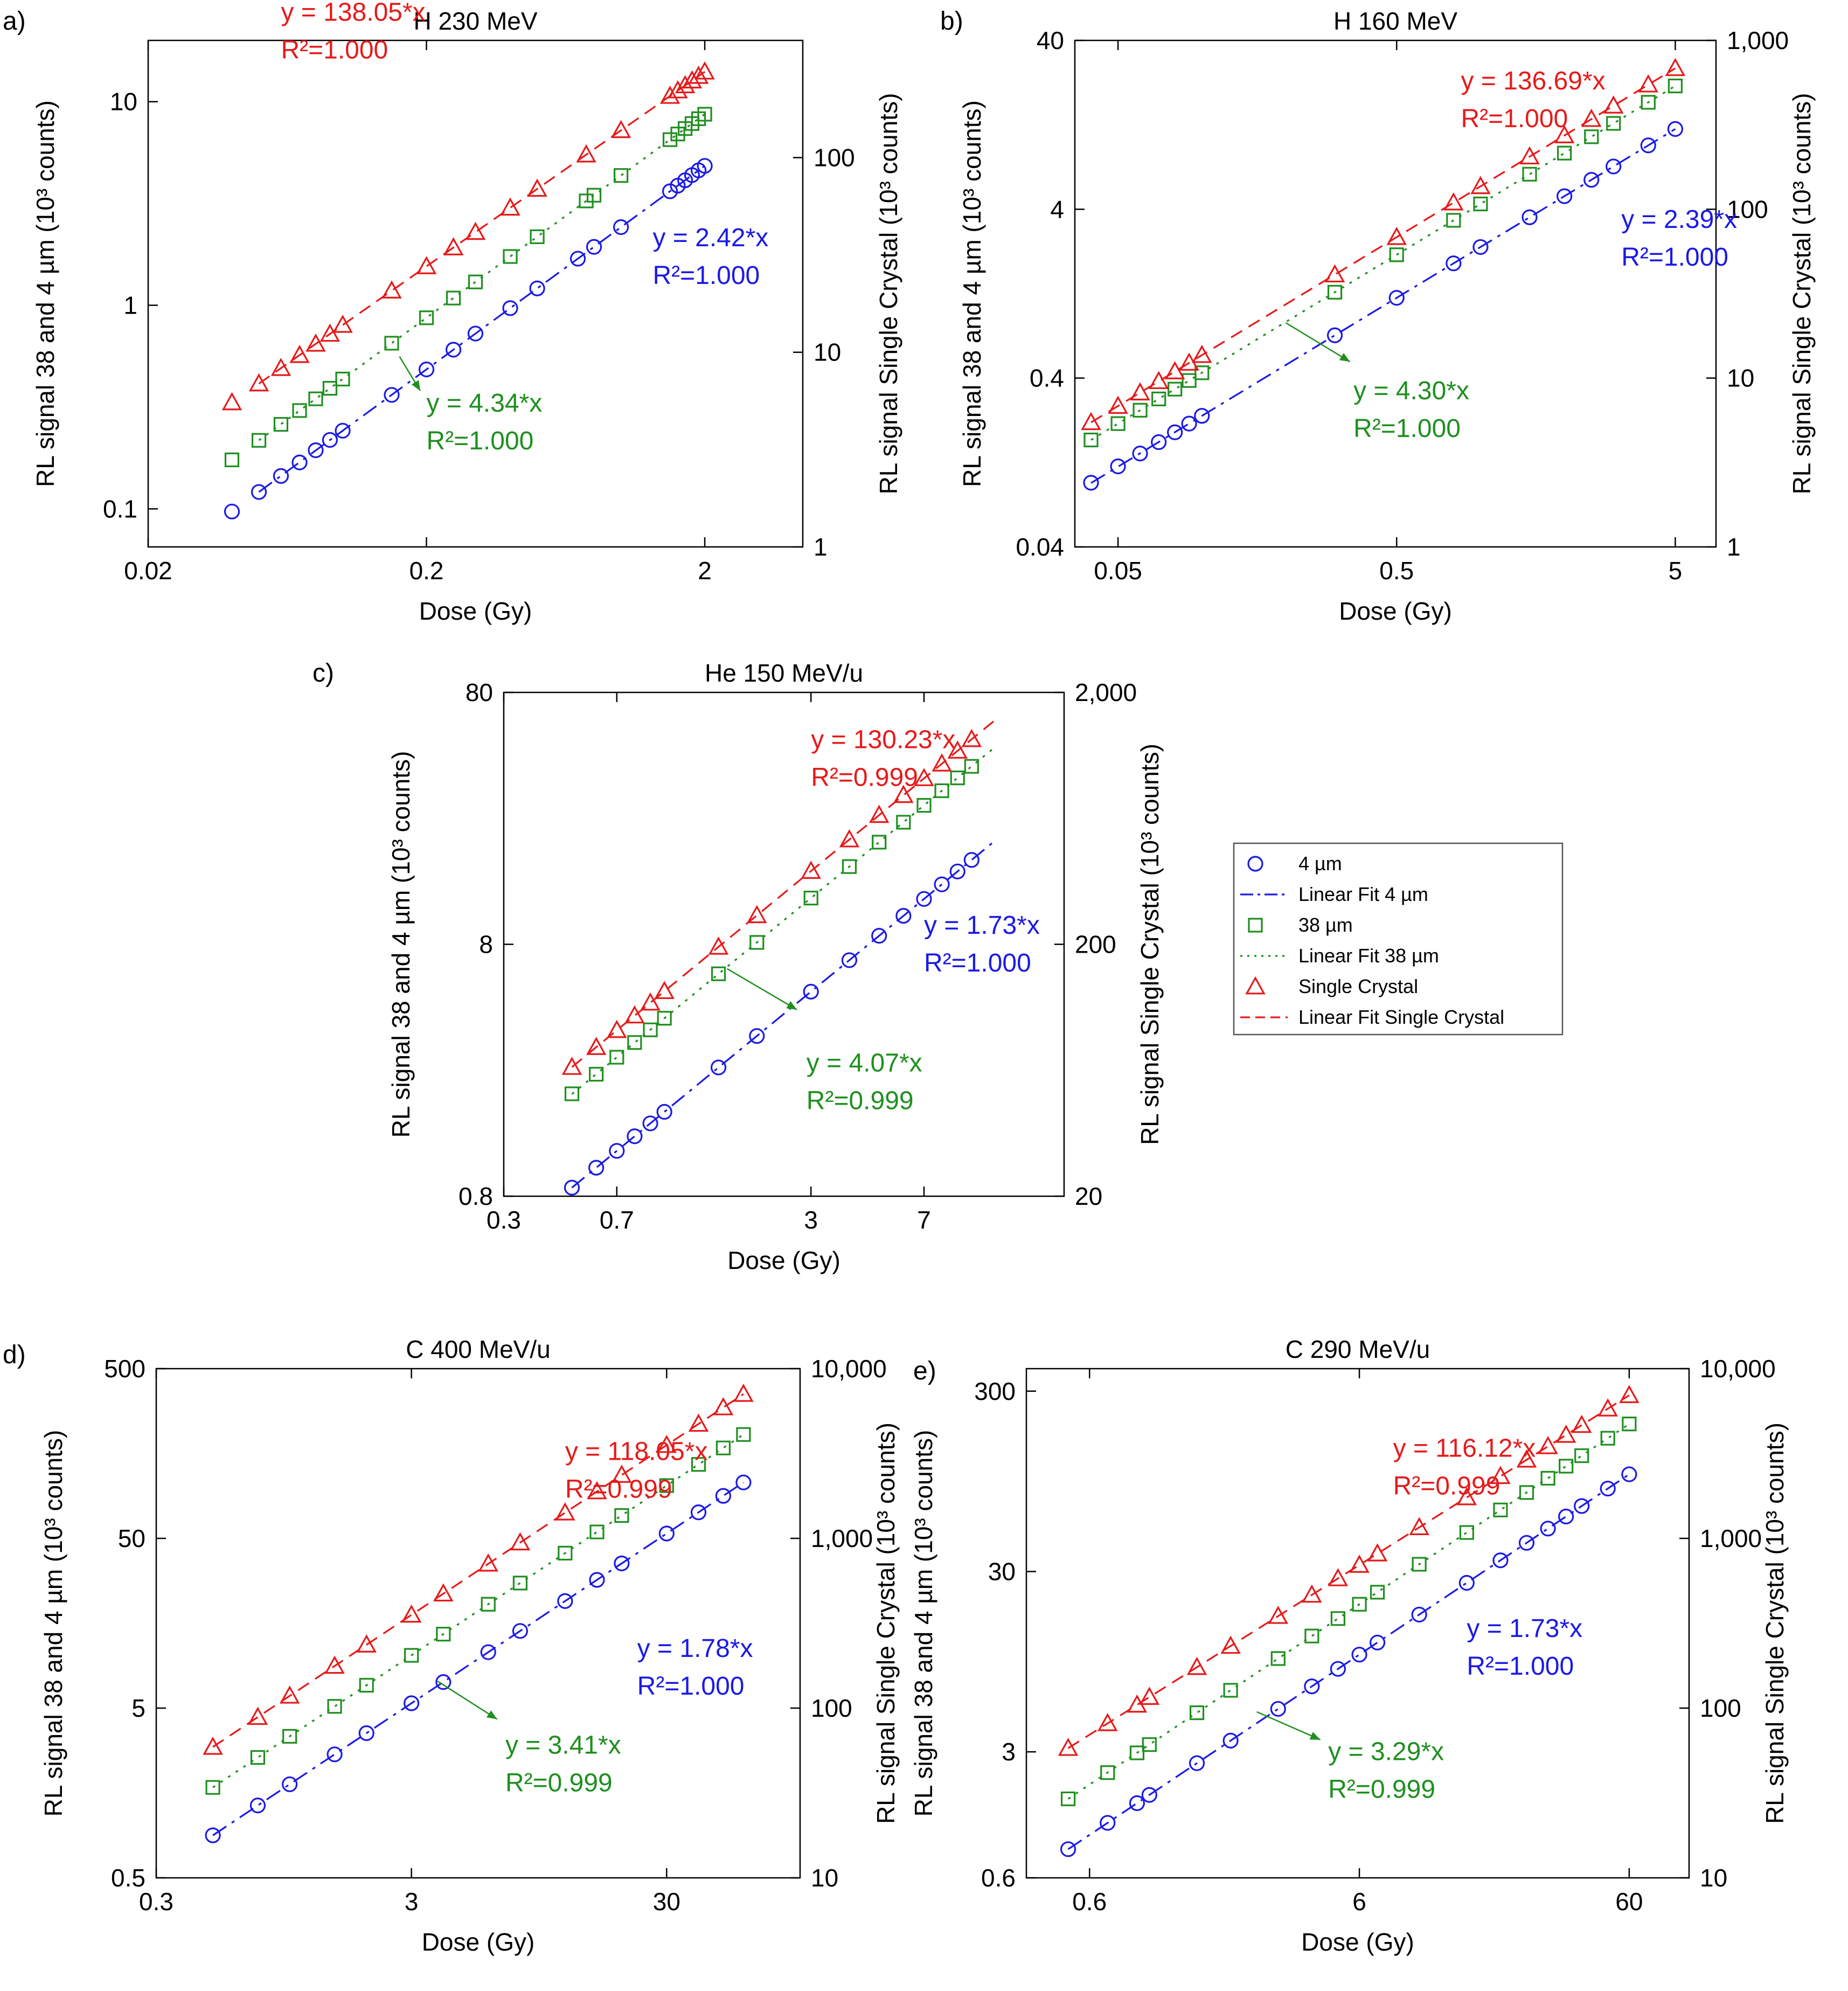  Describe the element at coordinates (323, 673) in the screenshot. I see `panel-letter: c)` at that location.